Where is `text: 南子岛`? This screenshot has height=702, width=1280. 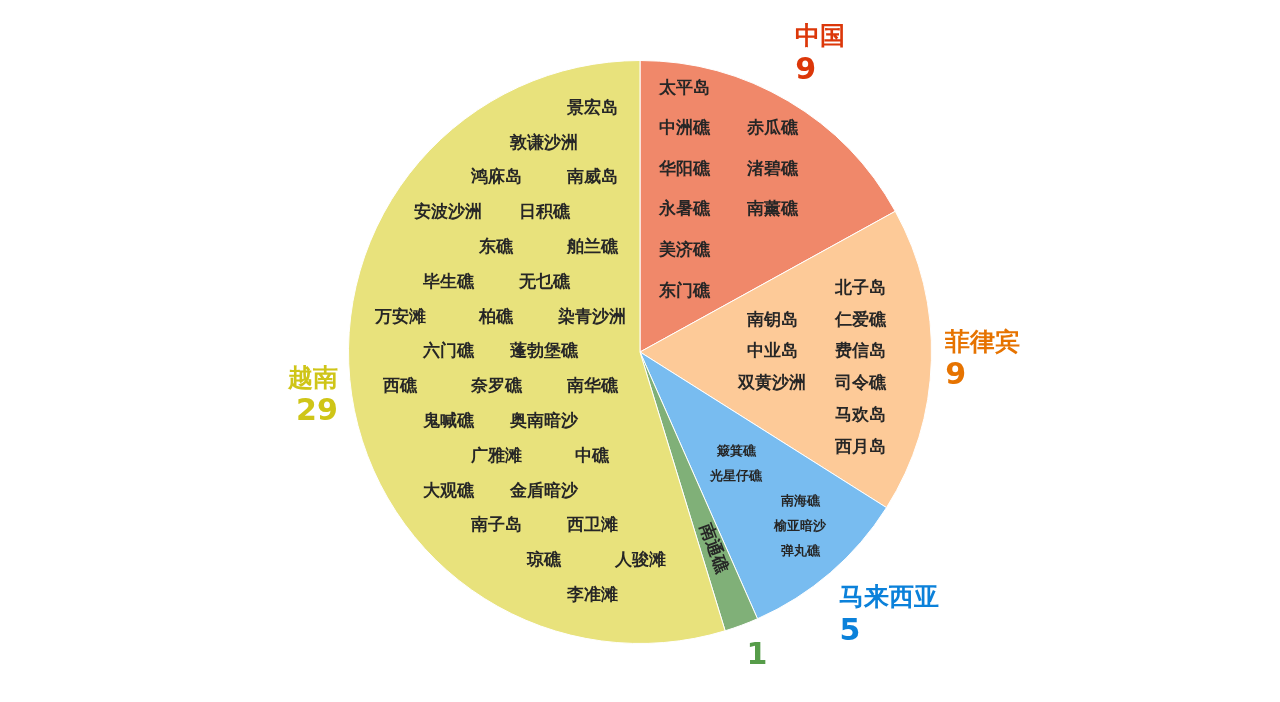 text: 南子岛 is located at coordinates (496, 524).